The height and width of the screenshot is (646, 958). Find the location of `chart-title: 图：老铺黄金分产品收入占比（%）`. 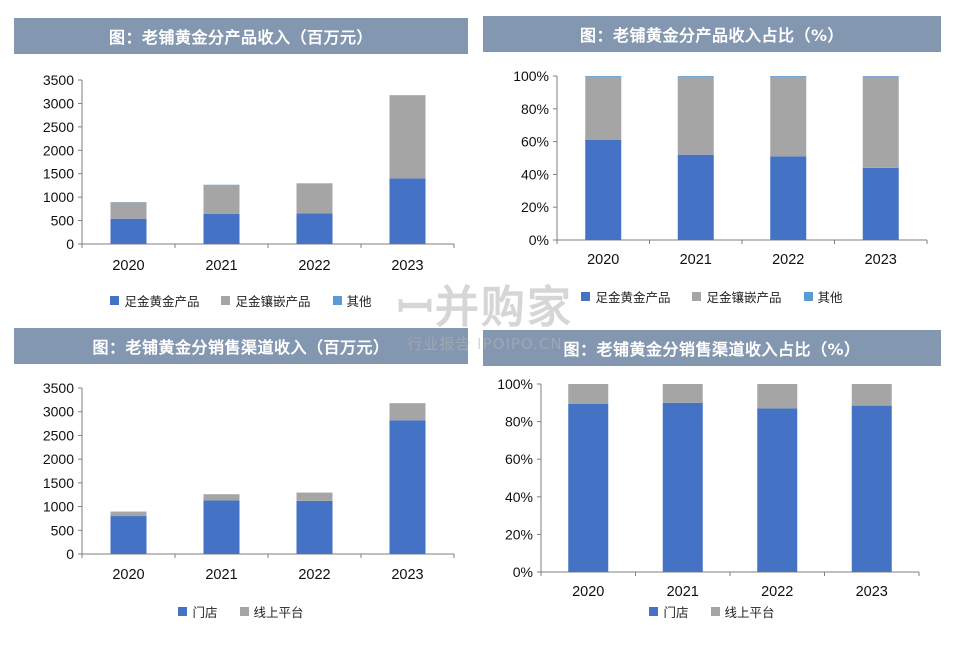

chart-title: 图：老铺黄金分产品收入占比（%） is located at coordinates (712, 34).